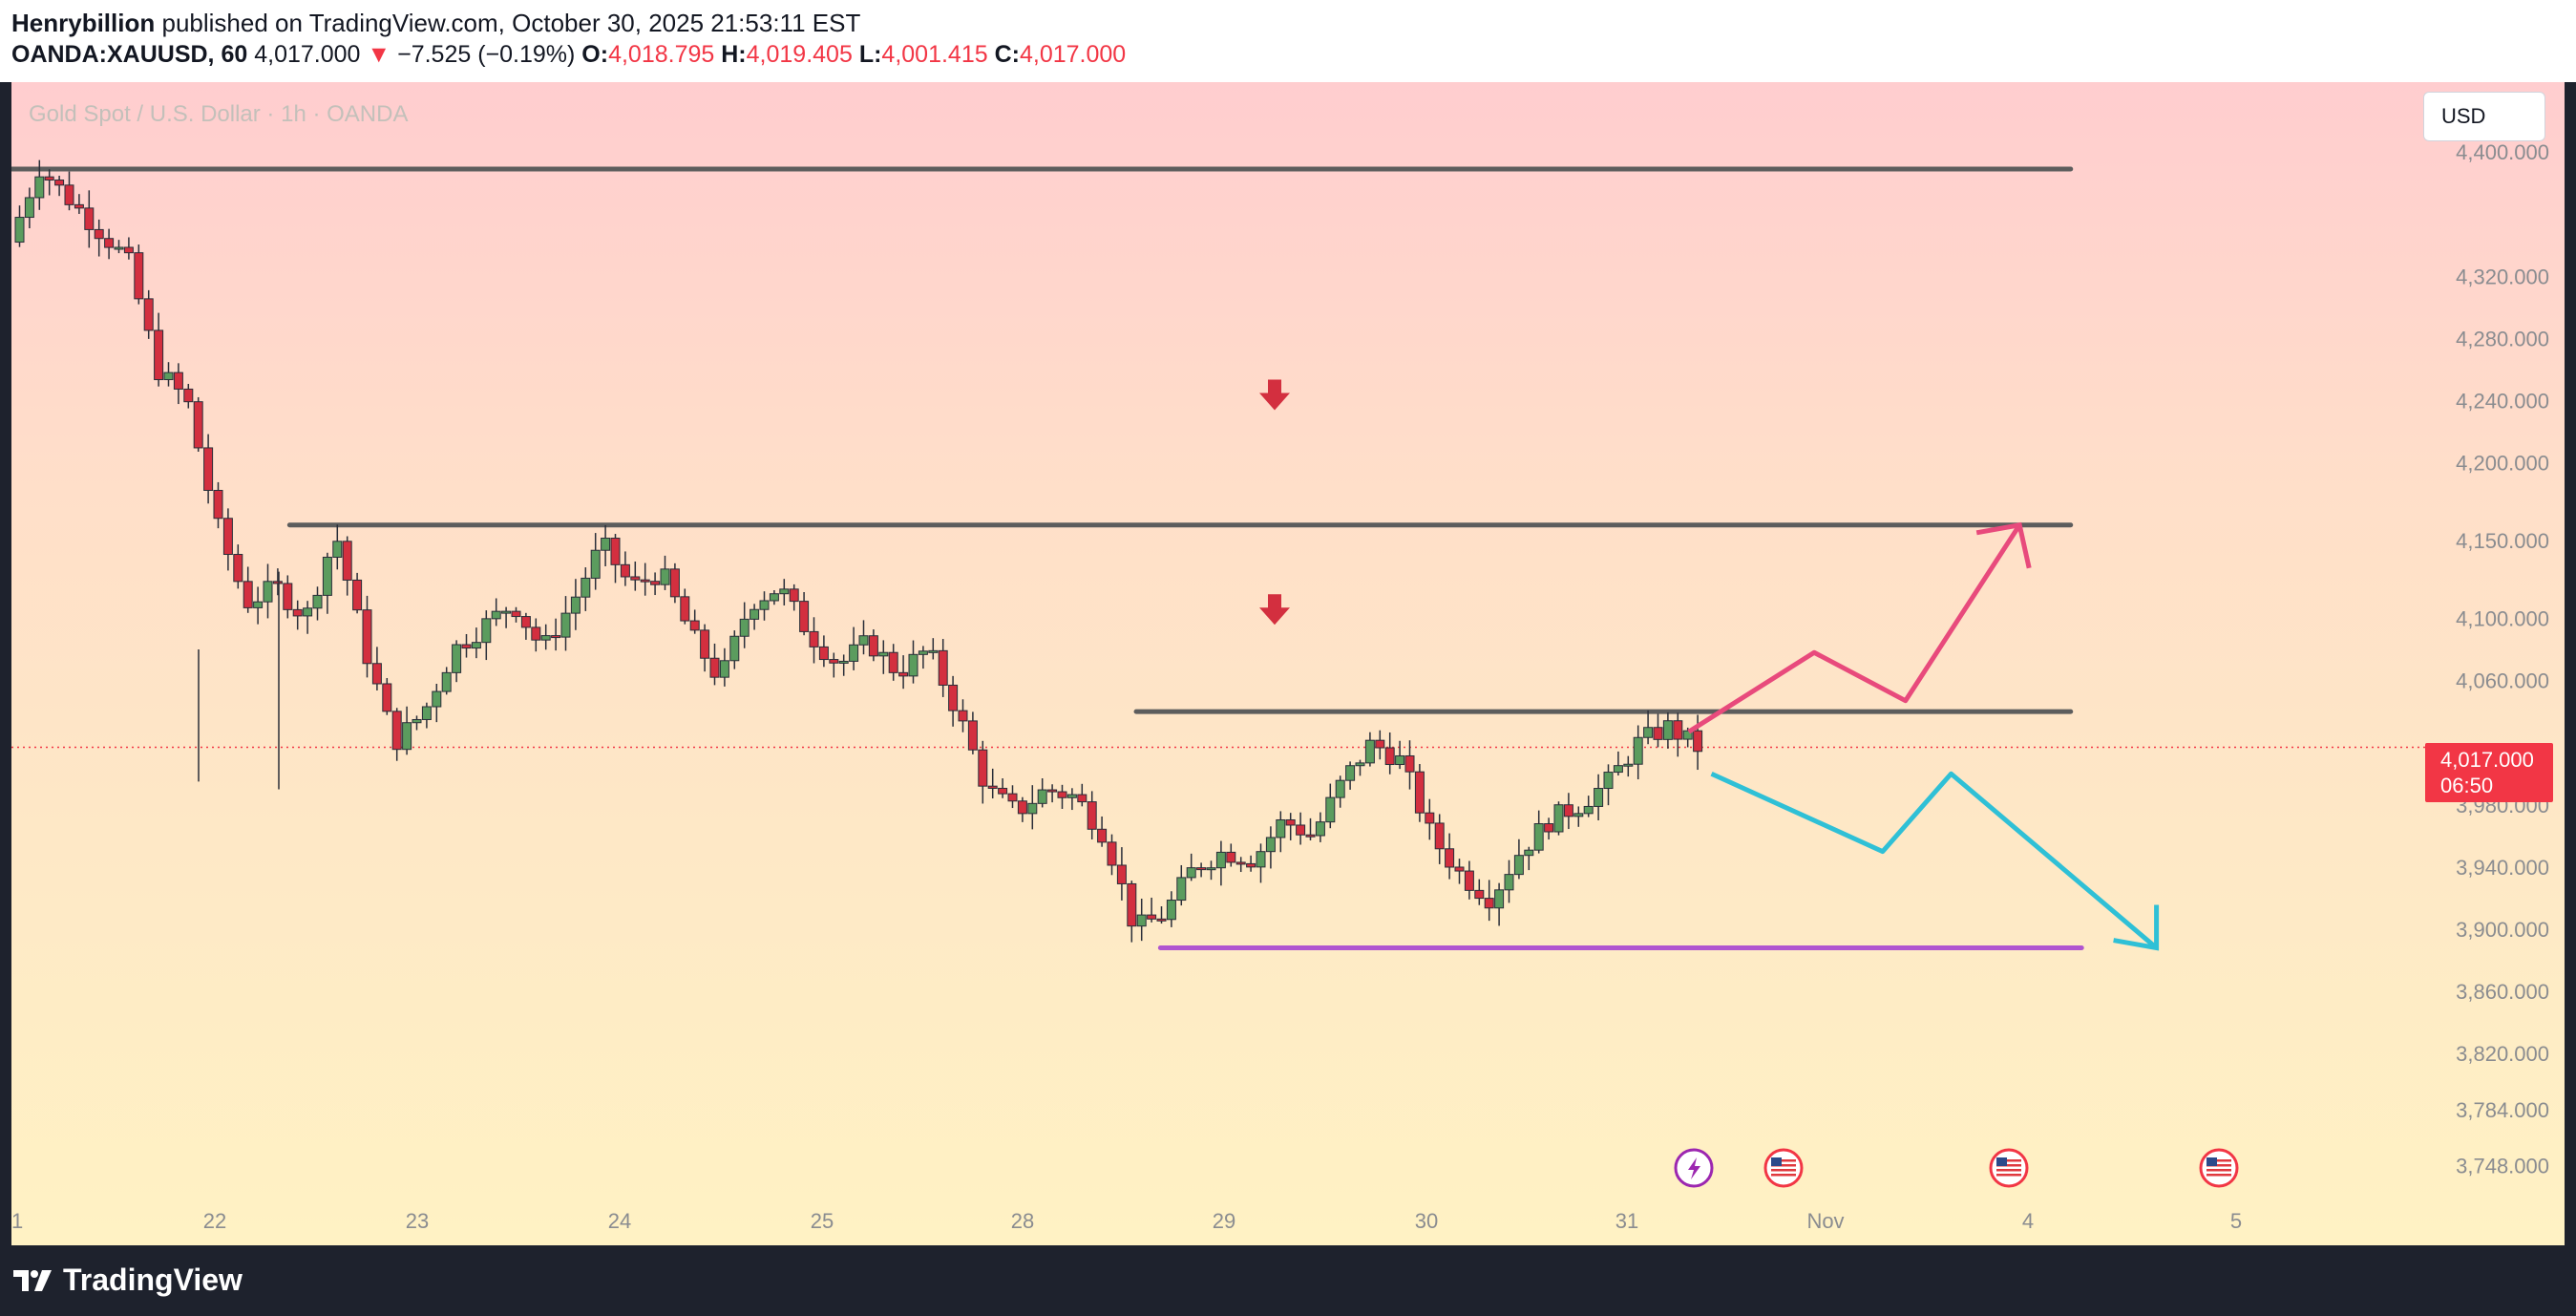 The image size is (2576, 1316). What do you see at coordinates (1426, 1221) in the screenshot?
I see `x-axis-tick-label: 30` at bounding box center [1426, 1221].